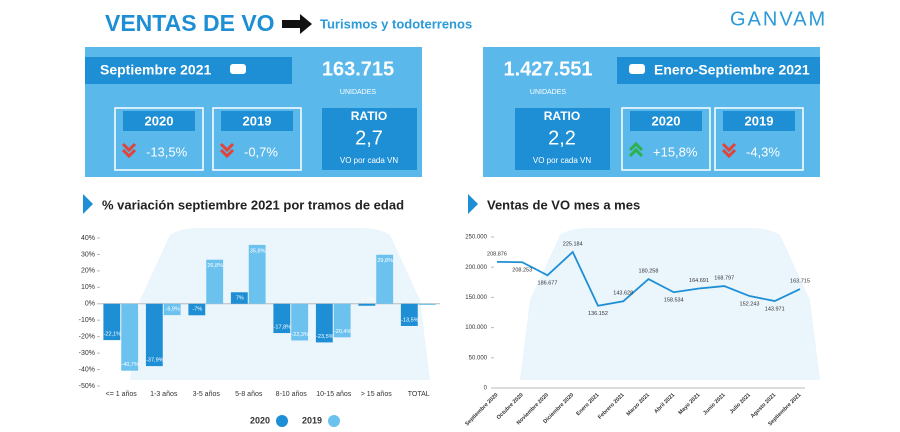 This screenshot has height=432, width=900. Describe the element at coordinates (563, 204) in the screenshot. I see `chart-title: Ventas de VO mes a mes` at that location.